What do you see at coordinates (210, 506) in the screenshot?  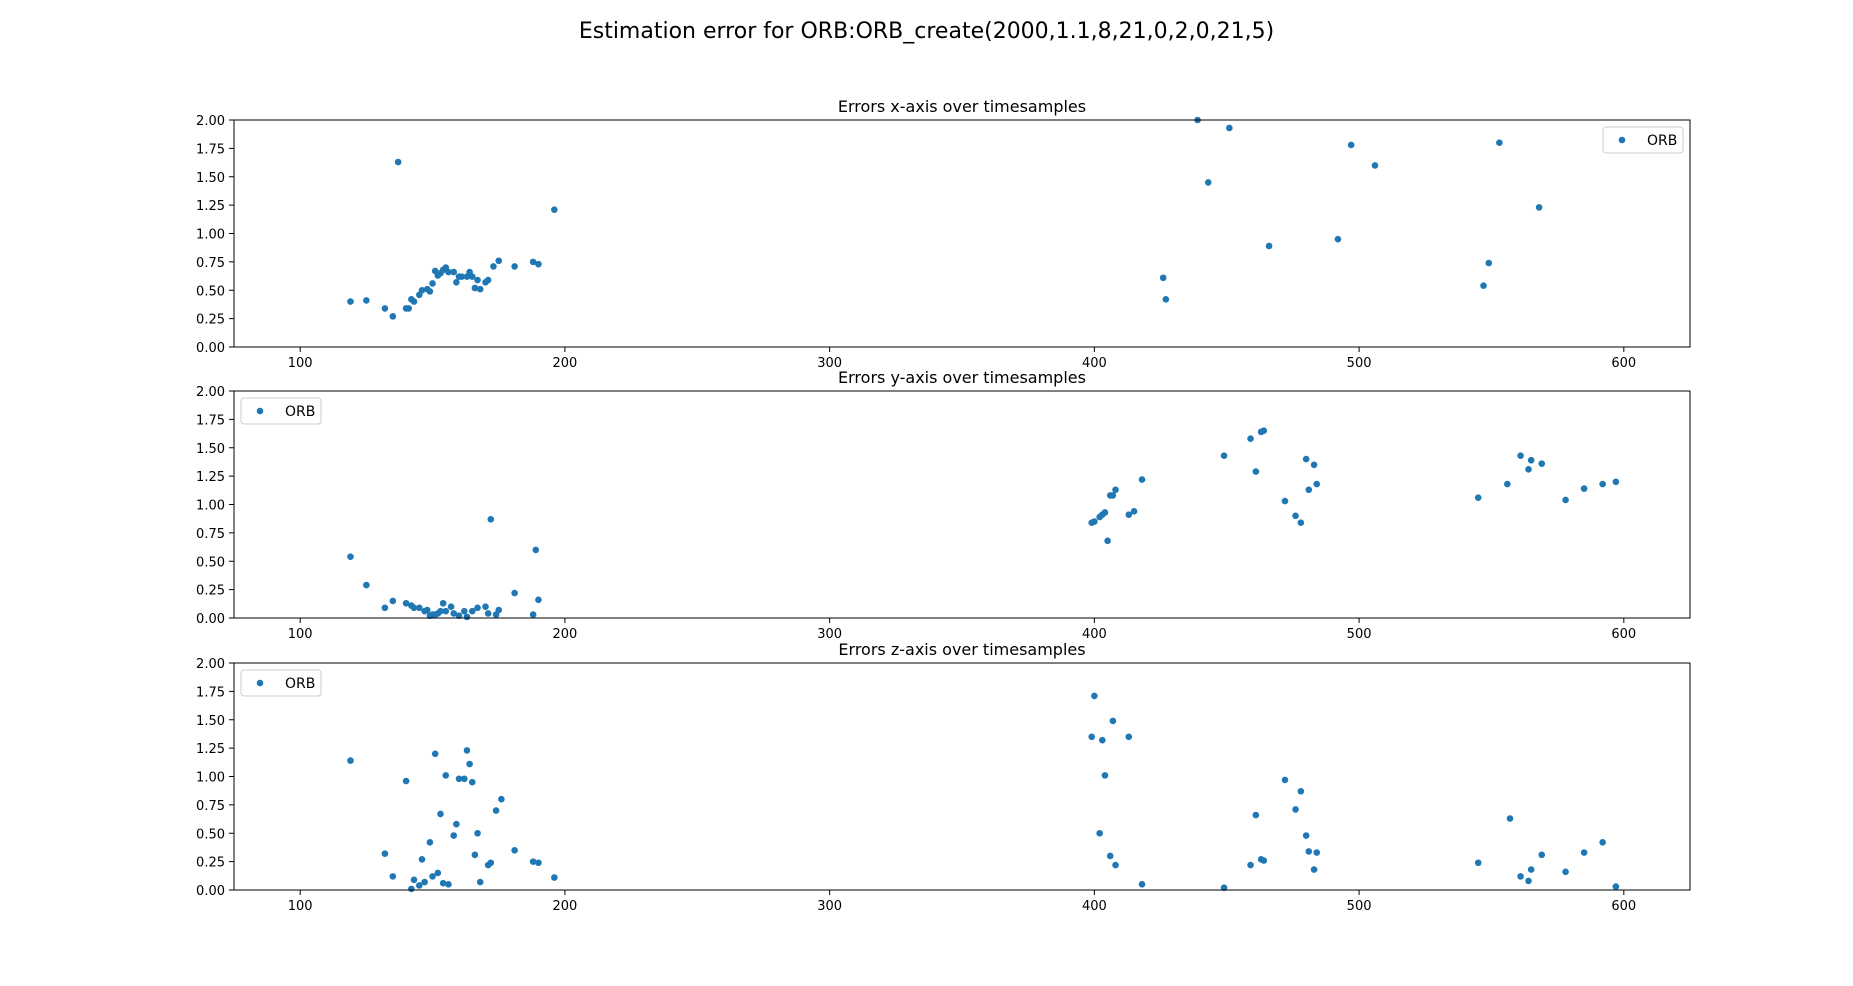 I see `y-tick-label: 1.00` at bounding box center [210, 506].